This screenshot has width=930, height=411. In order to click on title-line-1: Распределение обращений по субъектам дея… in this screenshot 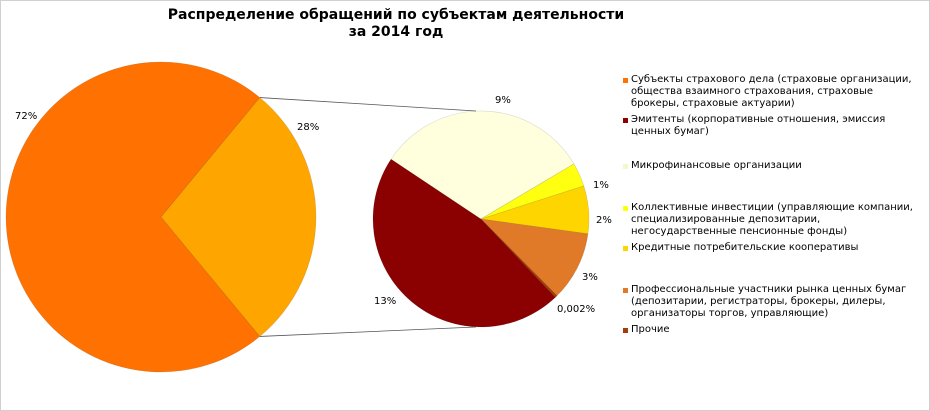, I will do `click(396, 15)`.